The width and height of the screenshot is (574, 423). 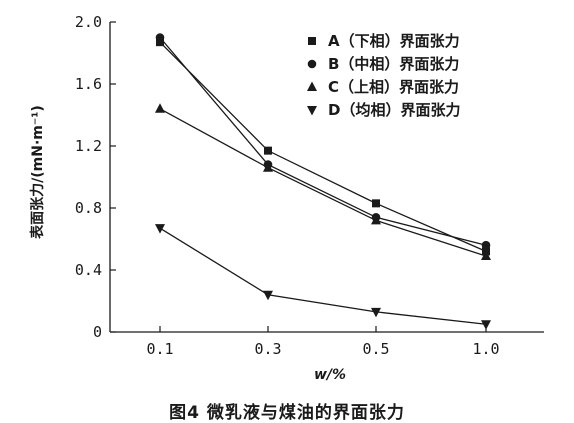 I want to click on legend-item: D（均相）界面张力, so click(x=383, y=110).